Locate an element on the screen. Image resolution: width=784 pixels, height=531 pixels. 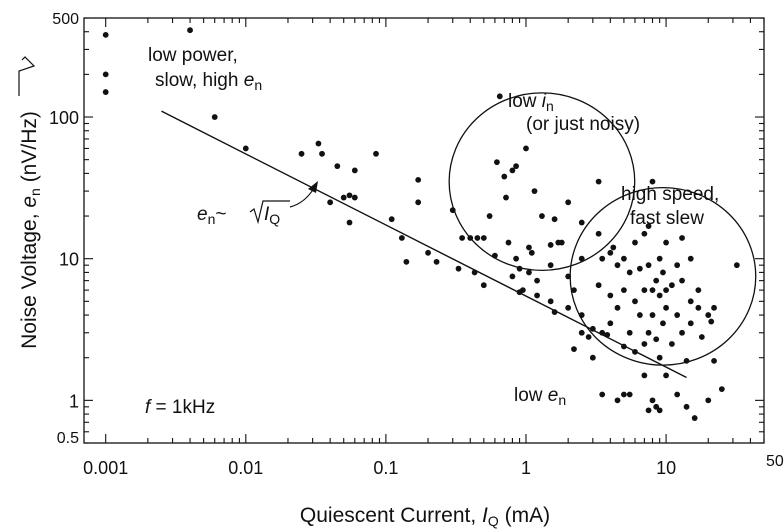
x-axis-title: Quiescent Current, IQ (mA) is located at coordinates (425, 516).